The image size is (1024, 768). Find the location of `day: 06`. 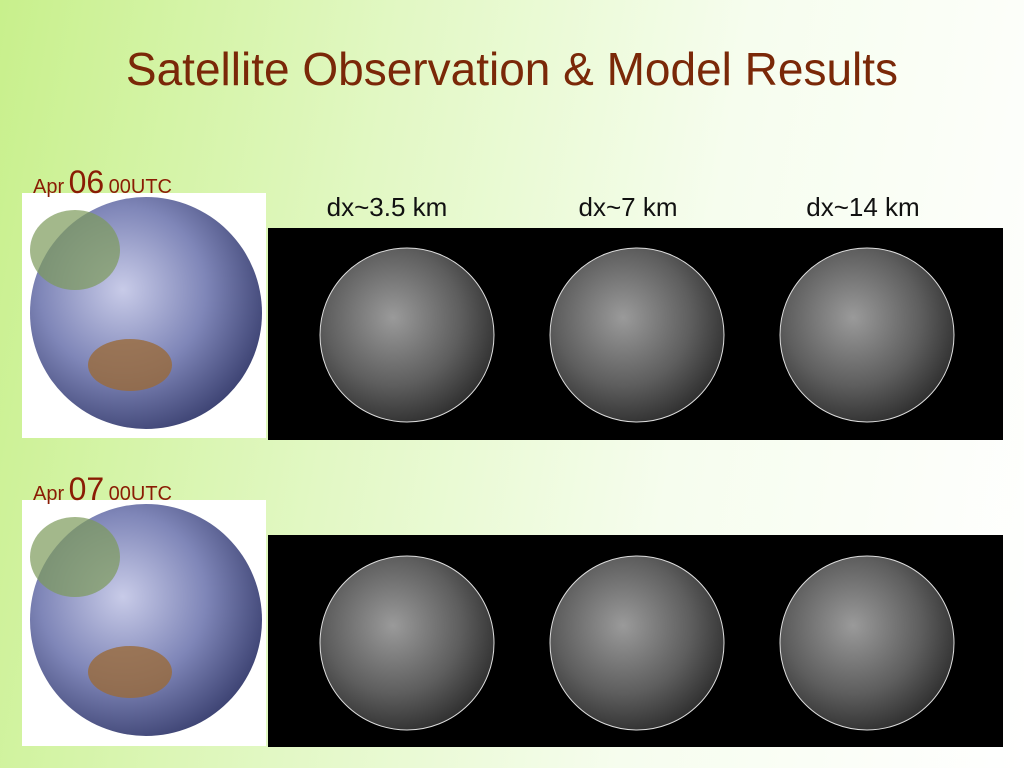

day: 06 is located at coordinates (86, 182).